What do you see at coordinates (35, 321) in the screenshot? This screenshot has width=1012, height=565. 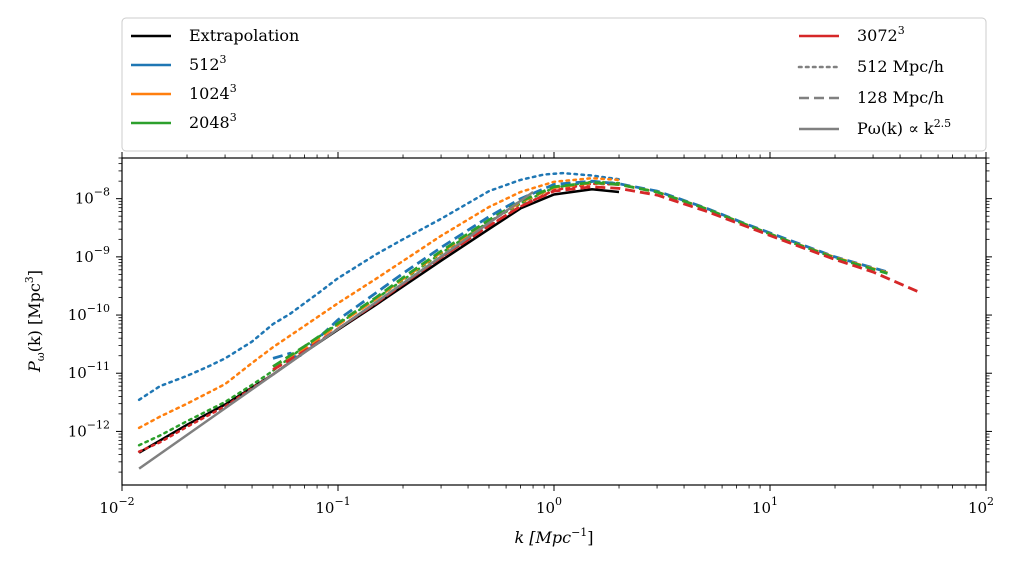 I see `y-axis-label: Pω(k) [Mpc3]` at bounding box center [35, 321].